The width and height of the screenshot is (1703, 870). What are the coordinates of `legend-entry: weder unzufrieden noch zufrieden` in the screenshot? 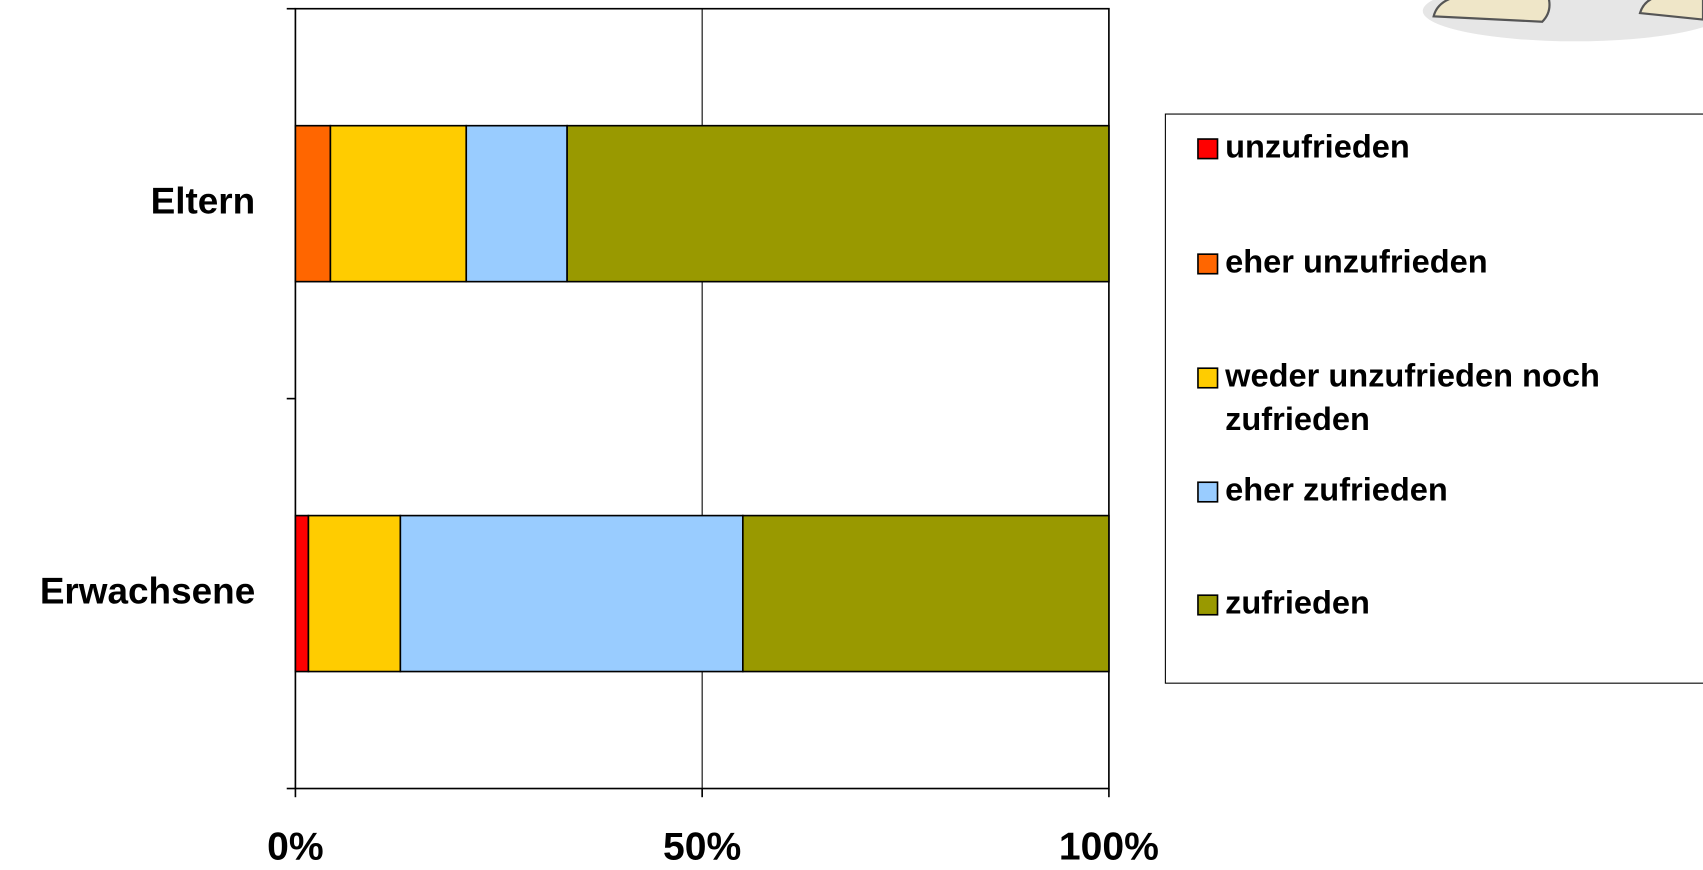 It's located at (1412, 398).